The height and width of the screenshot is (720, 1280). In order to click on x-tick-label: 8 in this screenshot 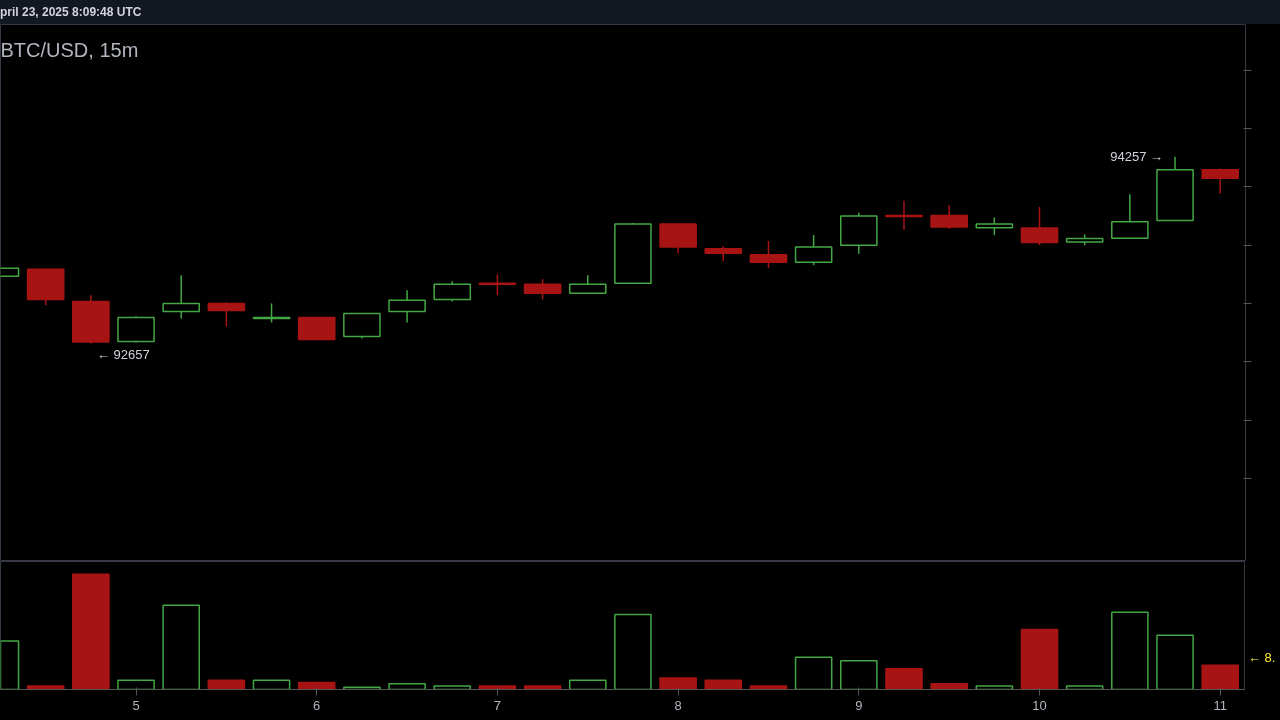, I will do `click(678, 705)`.